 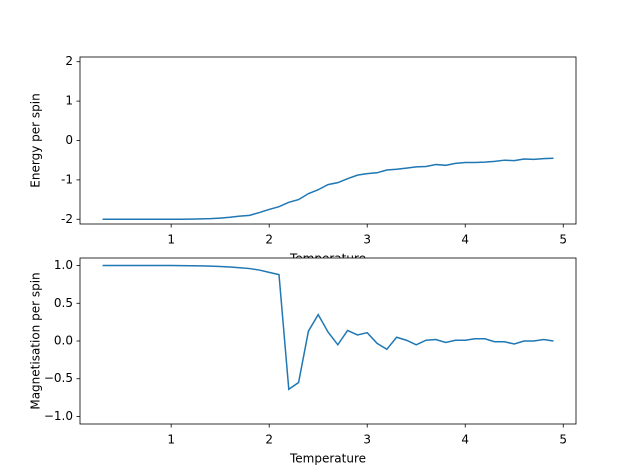 I want to click on y-tick-label: 0.0, so click(x=63, y=341).